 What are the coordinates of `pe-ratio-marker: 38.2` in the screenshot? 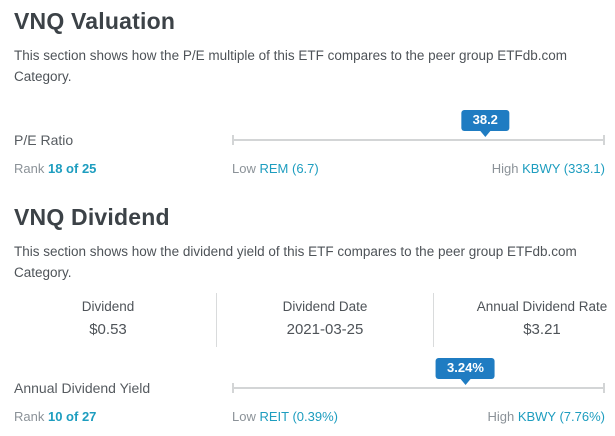 It's located at (485, 123).